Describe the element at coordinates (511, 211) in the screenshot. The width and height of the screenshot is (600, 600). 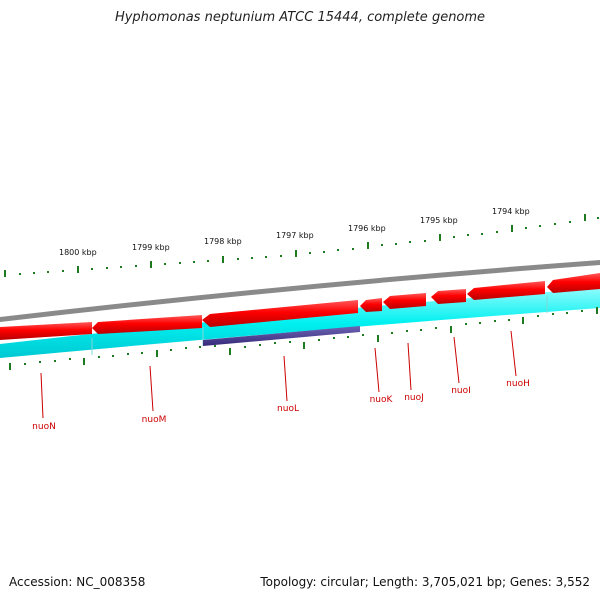
I see `kbp-label: 1794 kbp` at that location.